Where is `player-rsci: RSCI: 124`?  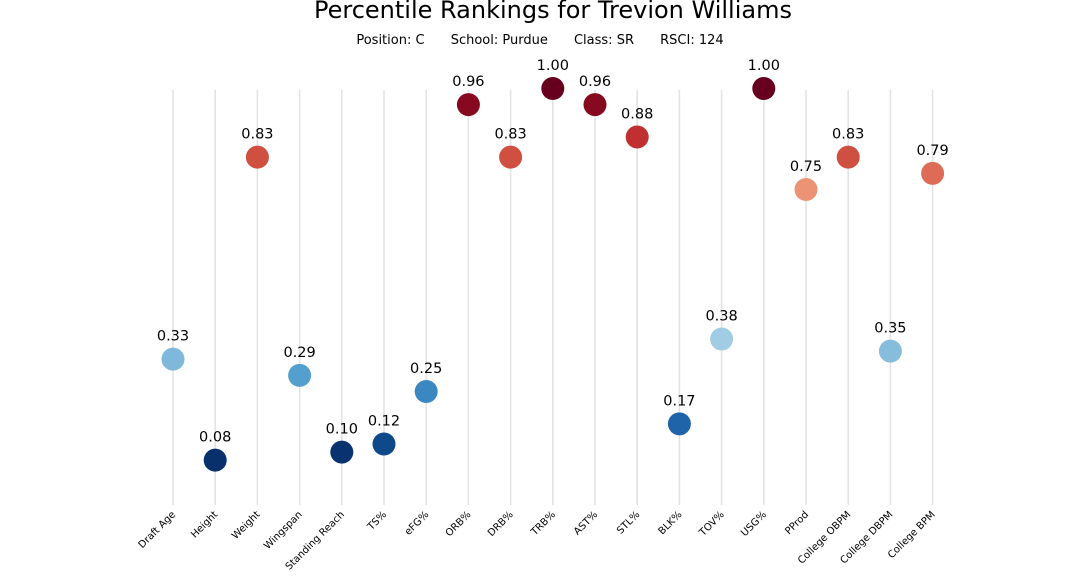
player-rsci: RSCI: 124 is located at coordinates (692, 40).